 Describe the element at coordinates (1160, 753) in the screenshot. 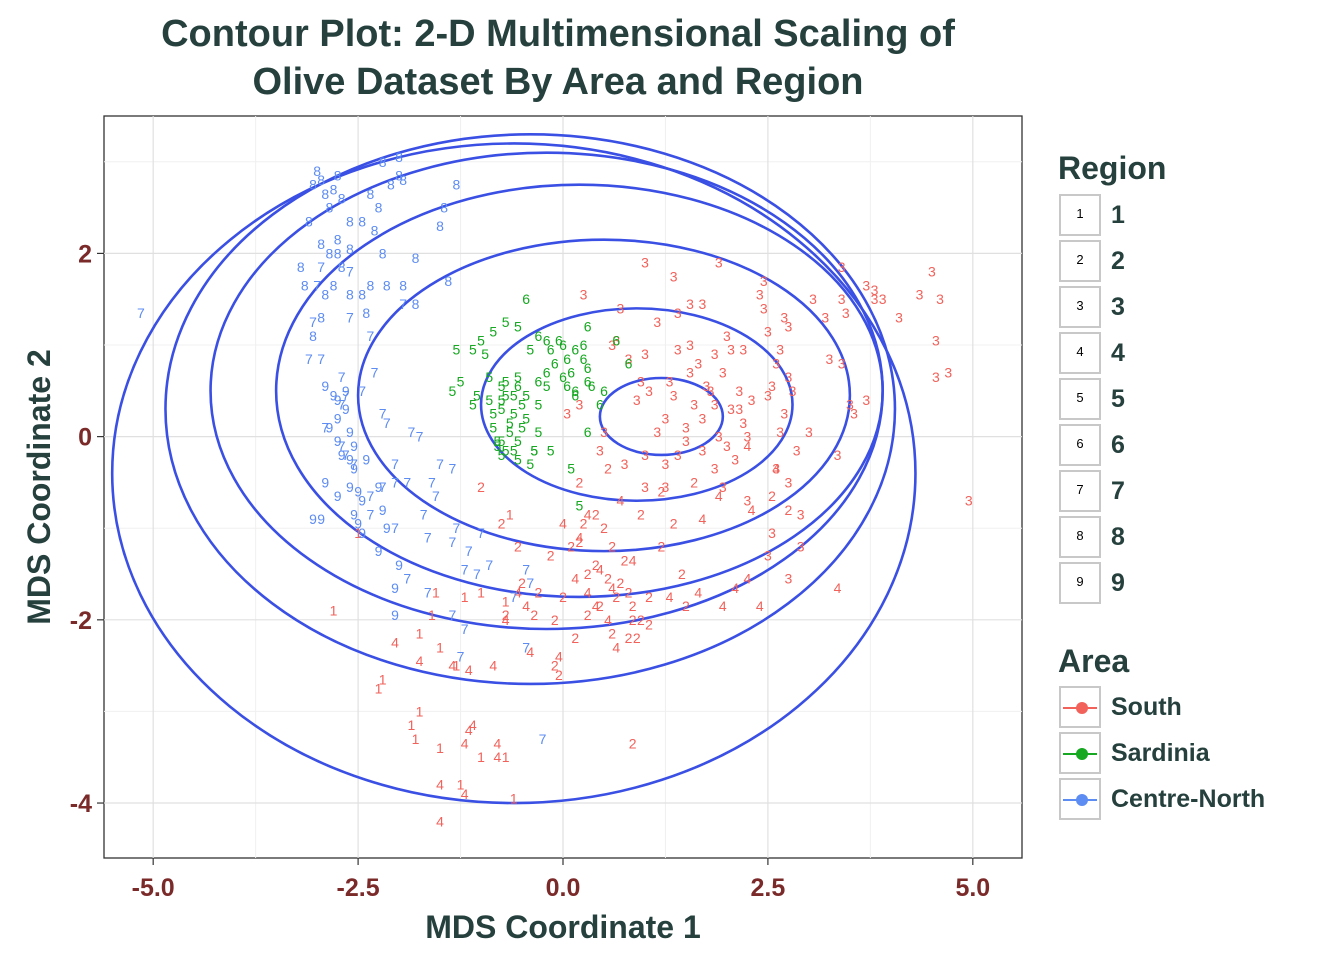

I see `area-key-label: Sardinia` at that location.